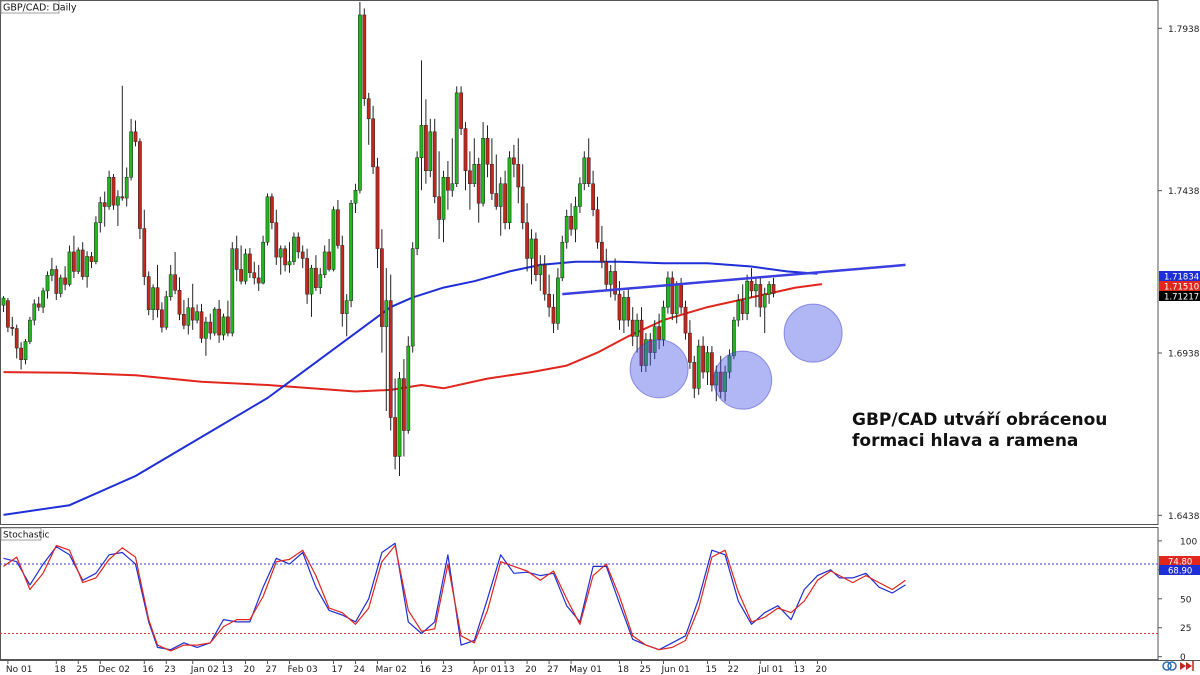 The width and height of the screenshot is (1200, 675). What do you see at coordinates (21, 534) in the screenshot?
I see `stochastic-title-box` at bounding box center [21, 534].